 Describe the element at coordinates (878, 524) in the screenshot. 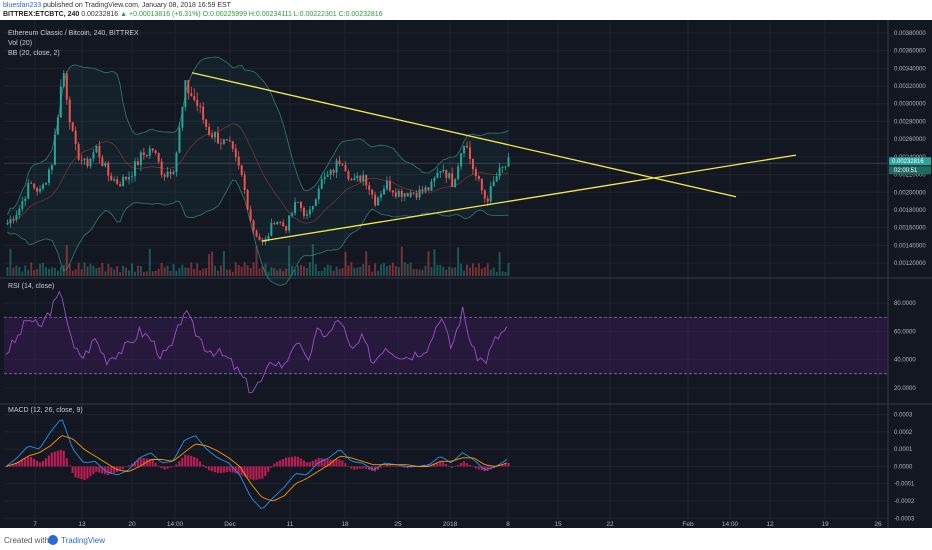

I see `x-tick-label: 26` at that location.